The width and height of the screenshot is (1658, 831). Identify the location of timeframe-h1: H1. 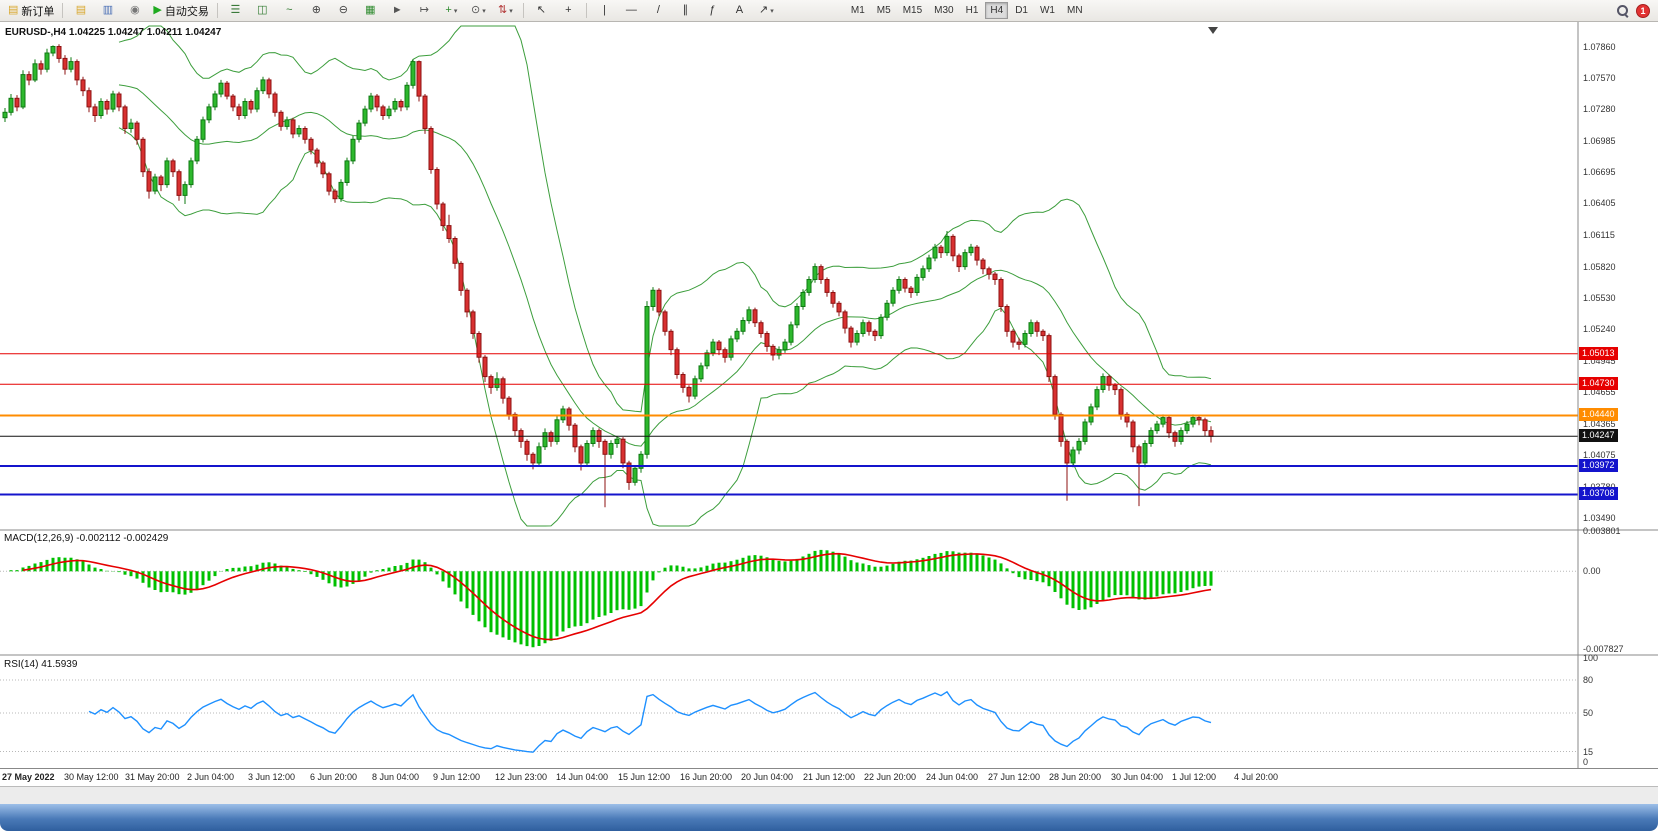
(972, 10).